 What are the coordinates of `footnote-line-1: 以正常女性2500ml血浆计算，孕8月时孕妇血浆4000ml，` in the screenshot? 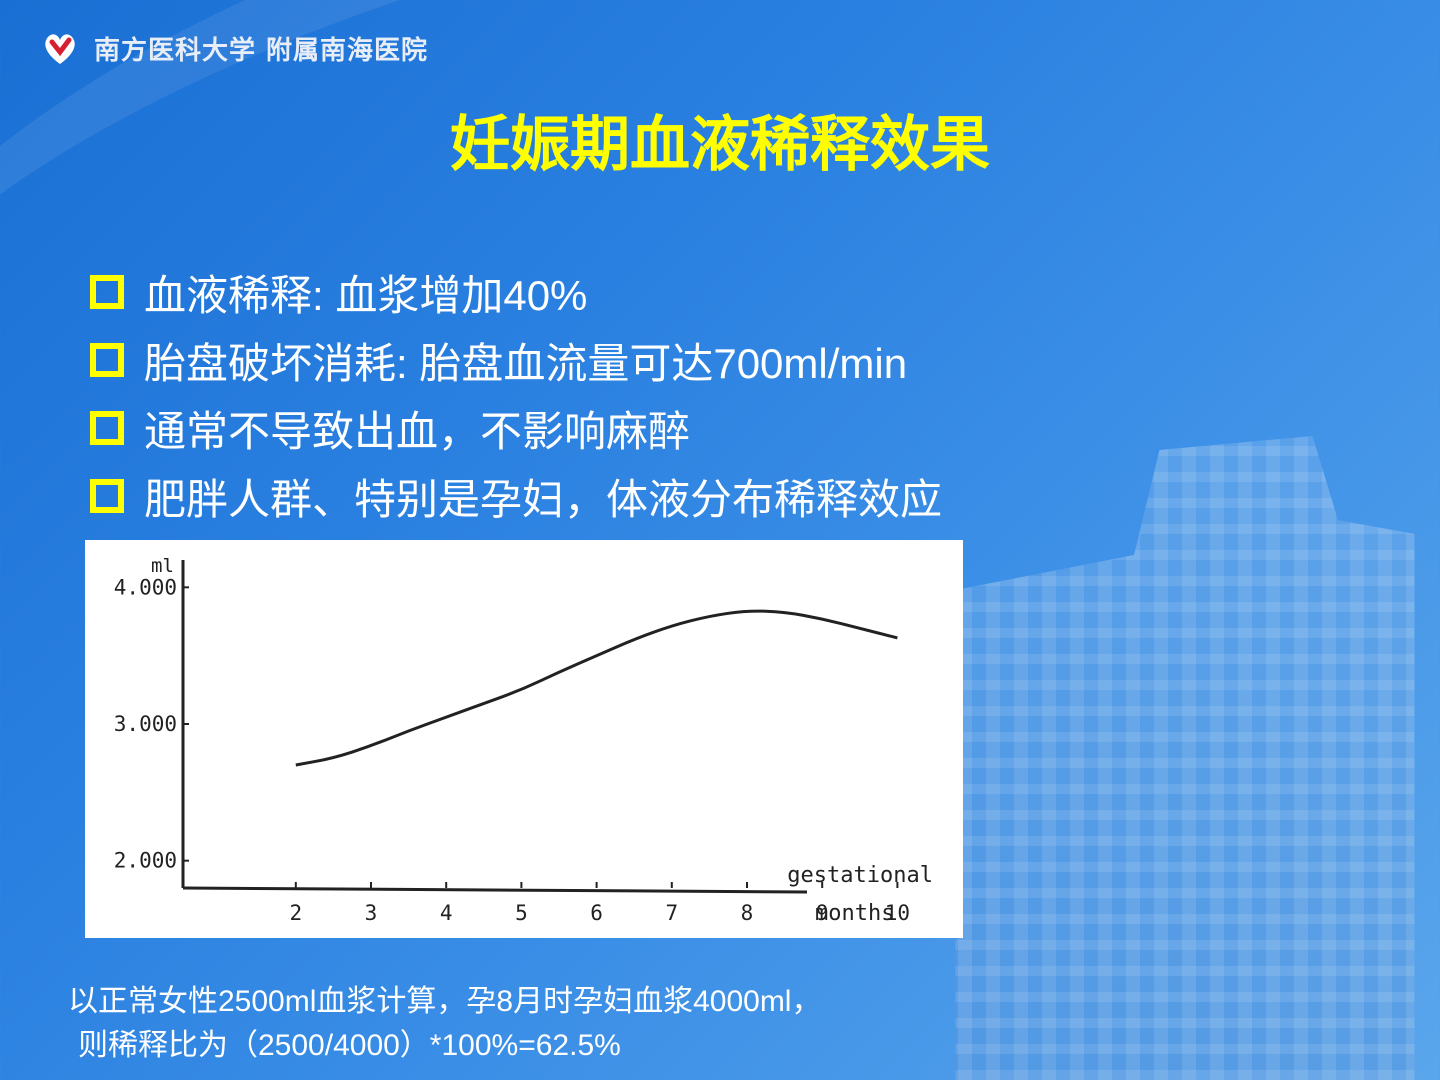 It's located at (445, 1001).